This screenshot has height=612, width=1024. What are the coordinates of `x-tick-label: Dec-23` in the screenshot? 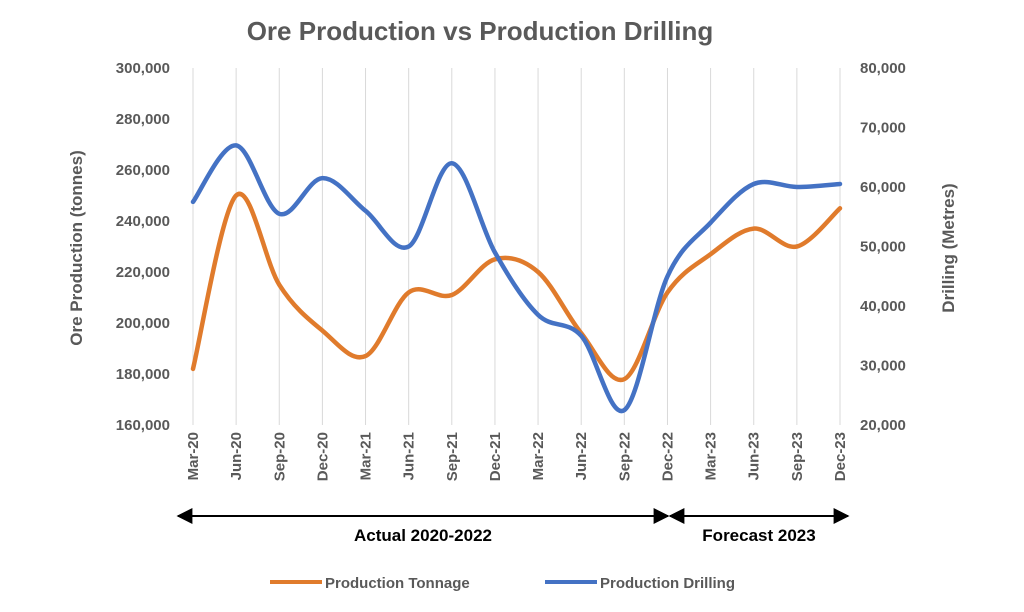 It's located at (840, 456).